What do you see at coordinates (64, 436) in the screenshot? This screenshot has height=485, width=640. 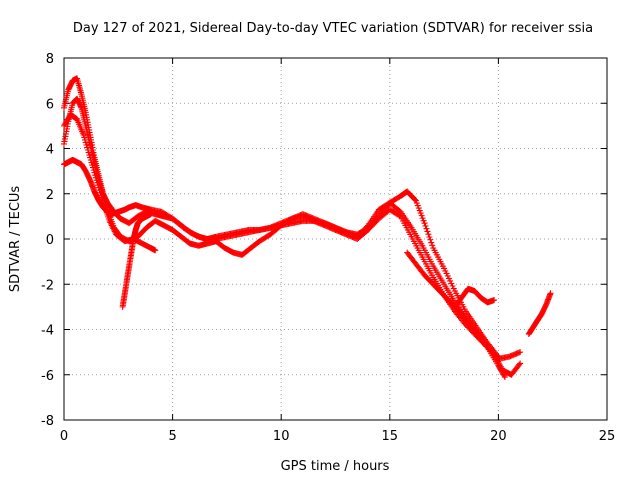 I see `x-tick-label: 0` at bounding box center [64, 436].